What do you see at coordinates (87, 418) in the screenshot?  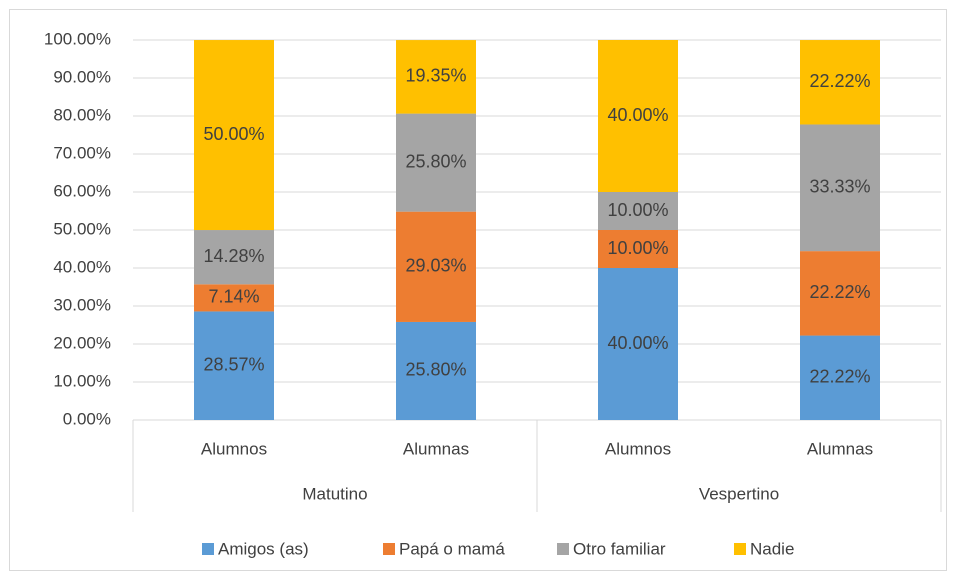 I see `y-tick-label: 0.00%` at bounding box center [87, 418].